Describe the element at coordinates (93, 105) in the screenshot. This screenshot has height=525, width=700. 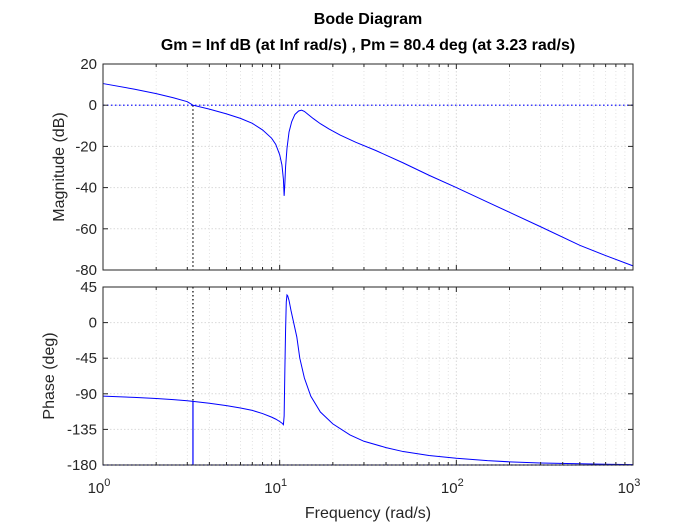
I see `magnitude-y-tick-label: 0` at that location.